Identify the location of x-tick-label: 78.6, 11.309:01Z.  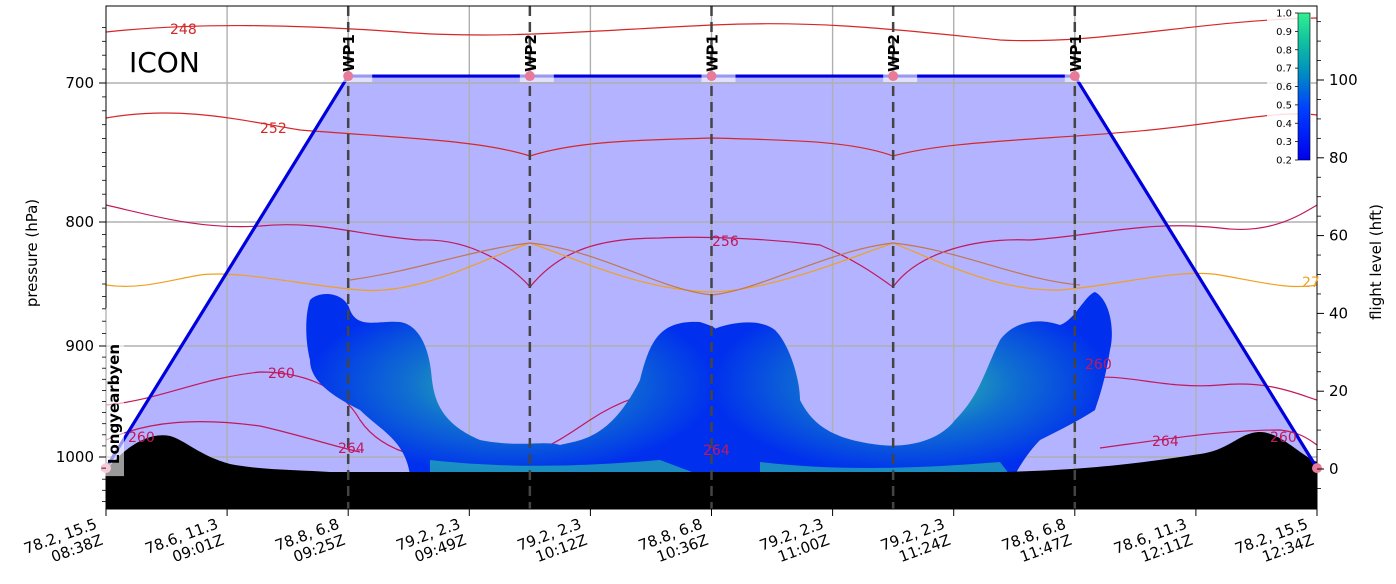
(185, 540).